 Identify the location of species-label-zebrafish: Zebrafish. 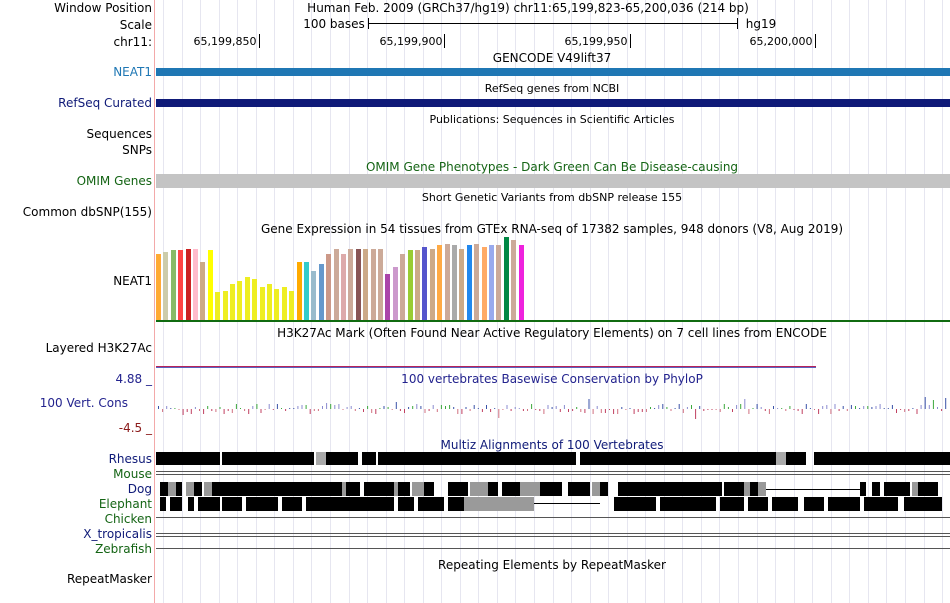
(123, 549).